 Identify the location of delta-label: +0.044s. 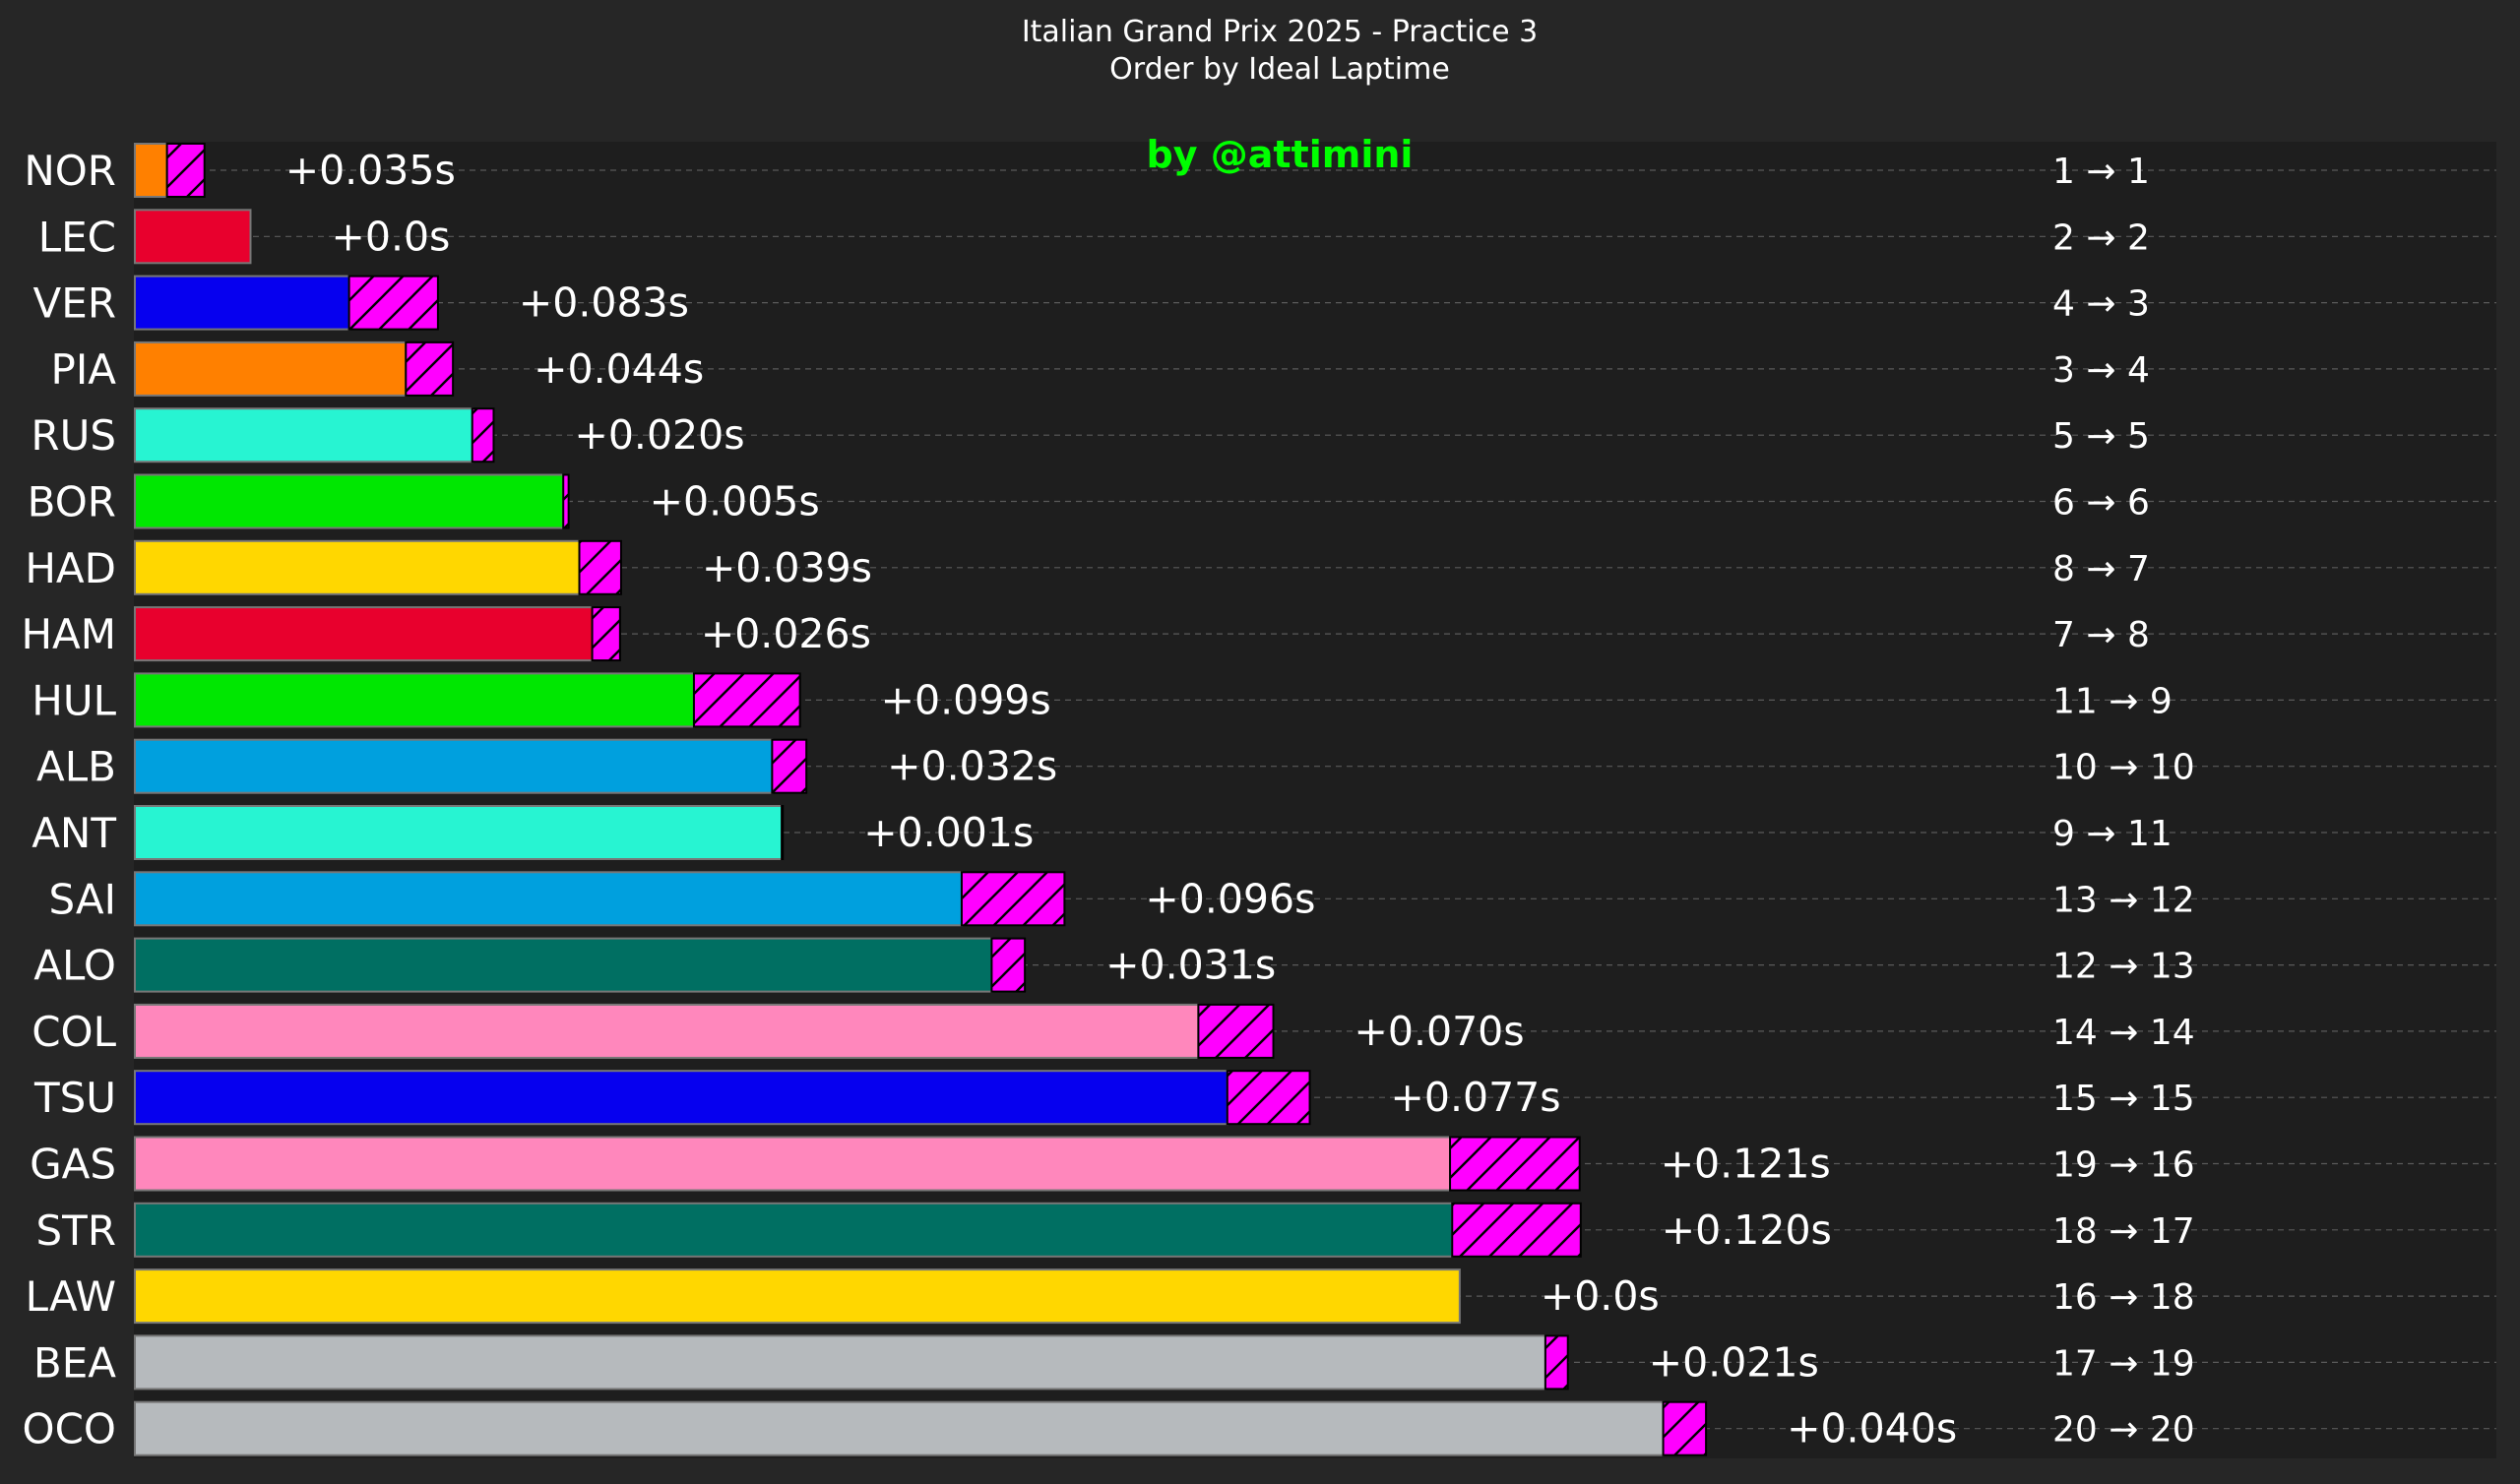
(619, 369).